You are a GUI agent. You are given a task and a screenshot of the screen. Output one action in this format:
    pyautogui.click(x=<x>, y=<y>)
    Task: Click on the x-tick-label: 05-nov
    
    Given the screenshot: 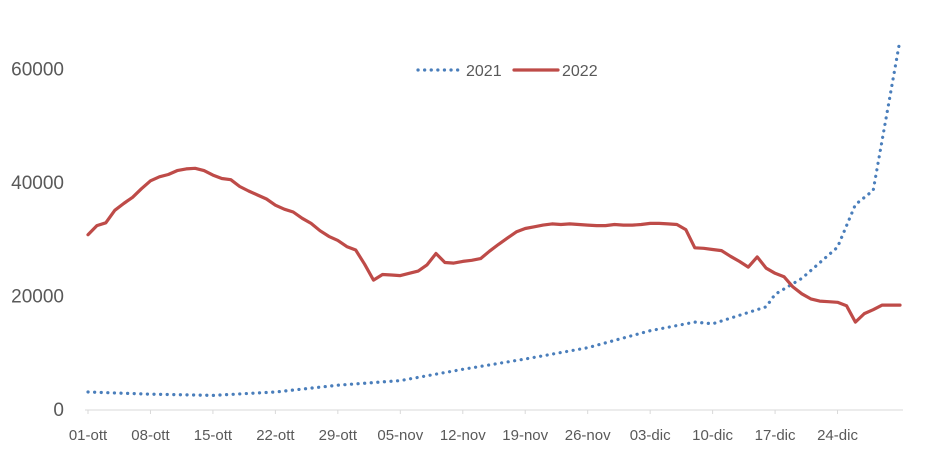 What is the action you would take?
    pyautogui.click(x=400, y=435)
    